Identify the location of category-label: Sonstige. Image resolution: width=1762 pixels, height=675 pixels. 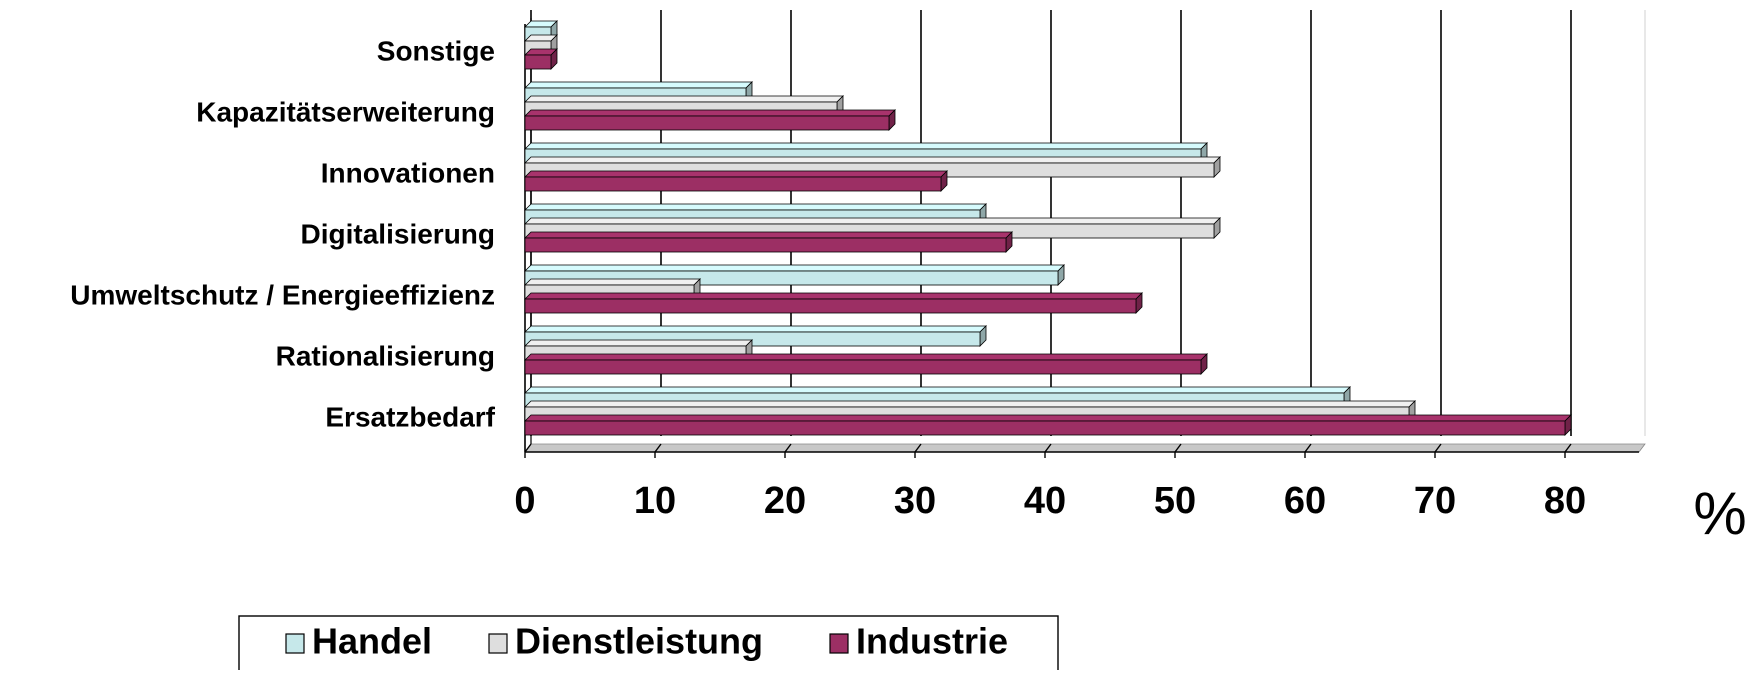
(436, 50).